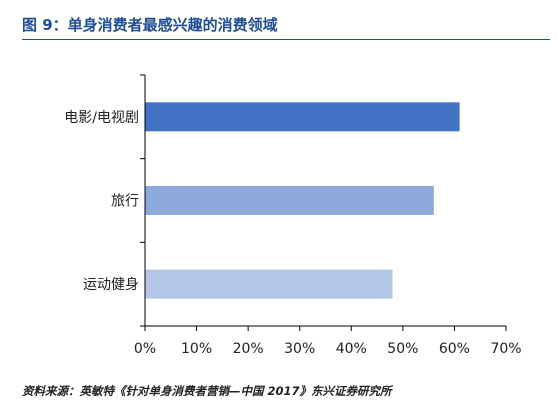 Image resolution: width=558 pixels, height=410 pixels. What do you see at coordinates (101, 118) in the screenshot?
I see `category-label-1: 电影/电视剧` at bounding box center [101, 118].